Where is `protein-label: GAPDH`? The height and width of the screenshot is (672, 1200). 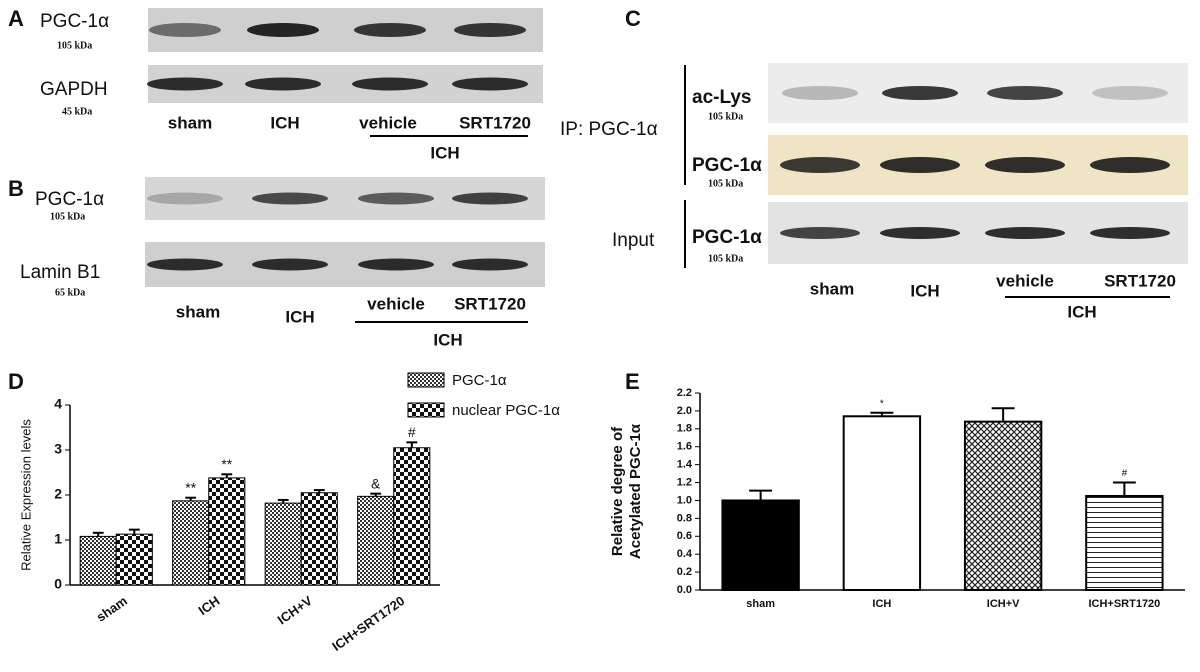
protein-label: GAPDH is located at coordinates (74, 89).